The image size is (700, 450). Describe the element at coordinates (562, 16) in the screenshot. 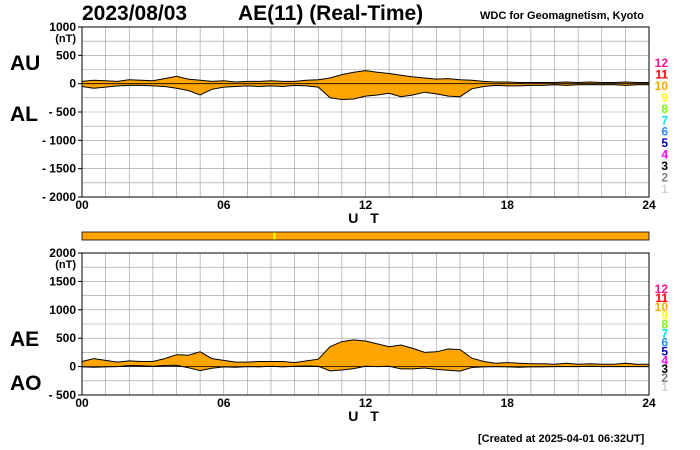

I see `data-source: WDC for Geomagnetism, Kyoto` at that location.